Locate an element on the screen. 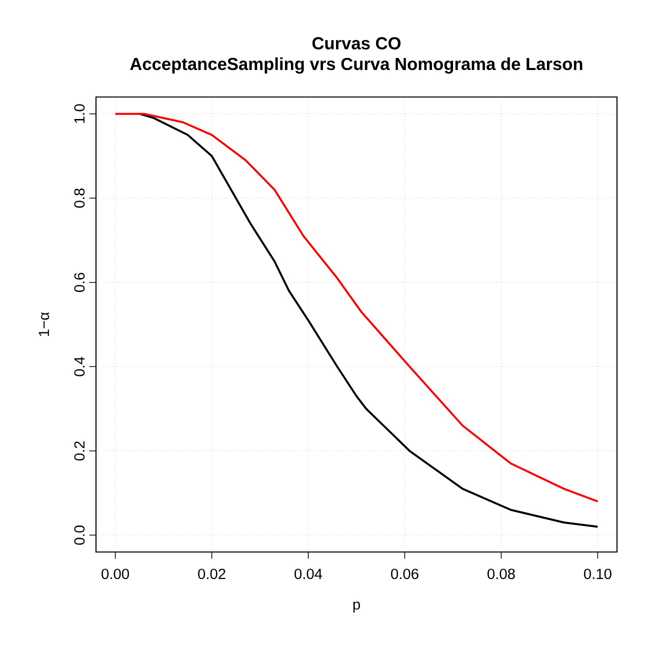 The image size is (653, 656). x-axis-title: p is located at coordinates (356, 607).